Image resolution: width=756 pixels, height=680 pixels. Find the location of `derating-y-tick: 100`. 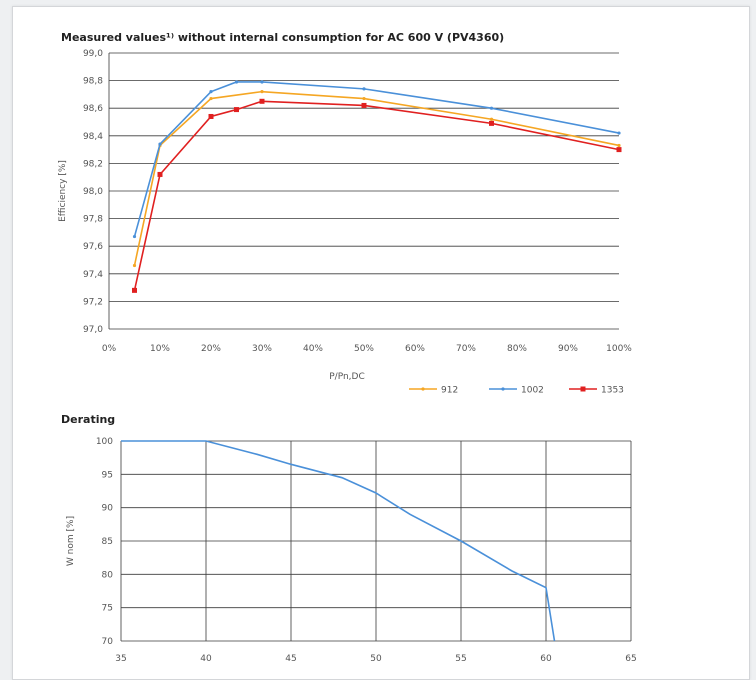

derating-y-tick: 100 is located at coordinates (104, 442).